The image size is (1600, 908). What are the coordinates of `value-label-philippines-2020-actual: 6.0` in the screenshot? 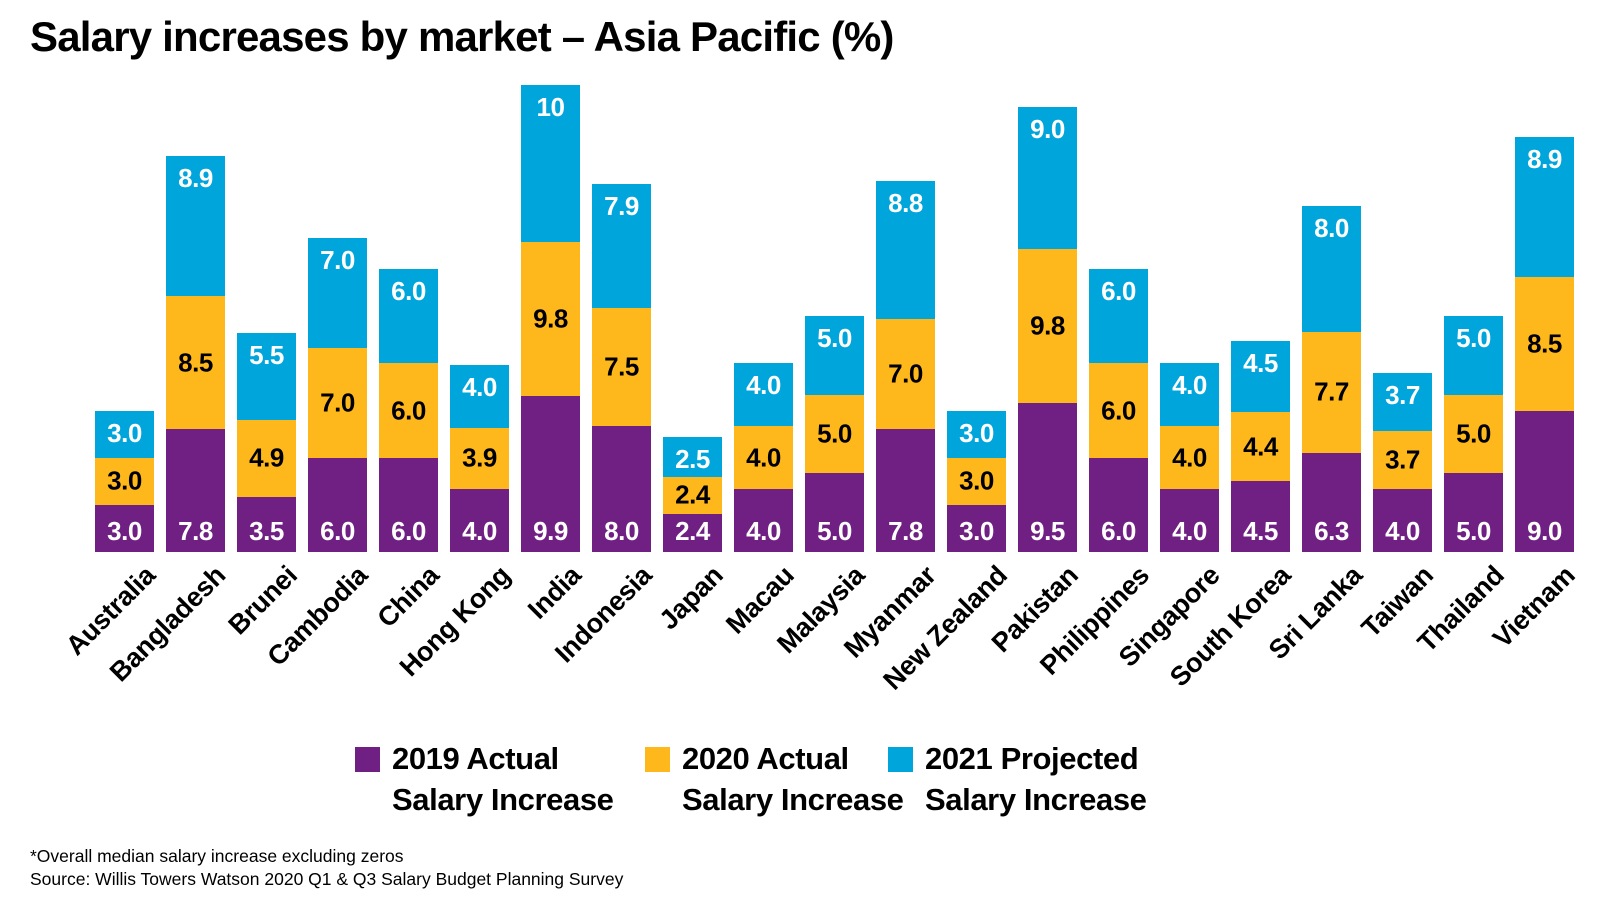 It's located at (1118, 410).